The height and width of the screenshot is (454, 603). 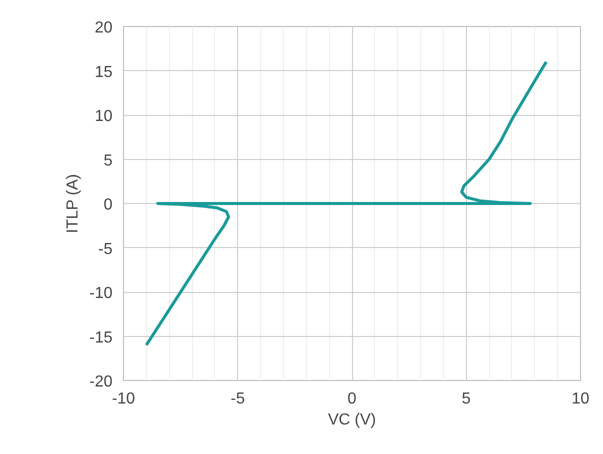 I want to click on y-tick-label: -20, so click(x=101, y=382).